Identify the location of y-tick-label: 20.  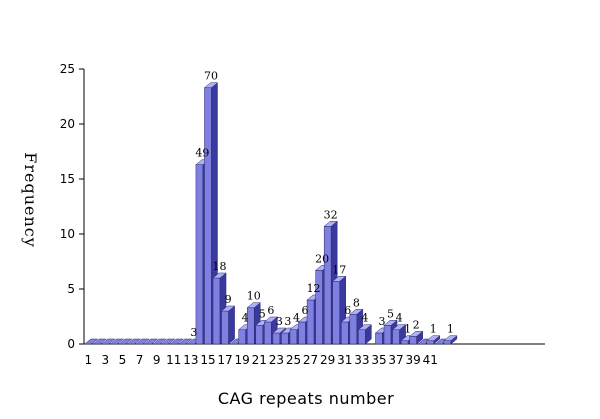
(67, 124).